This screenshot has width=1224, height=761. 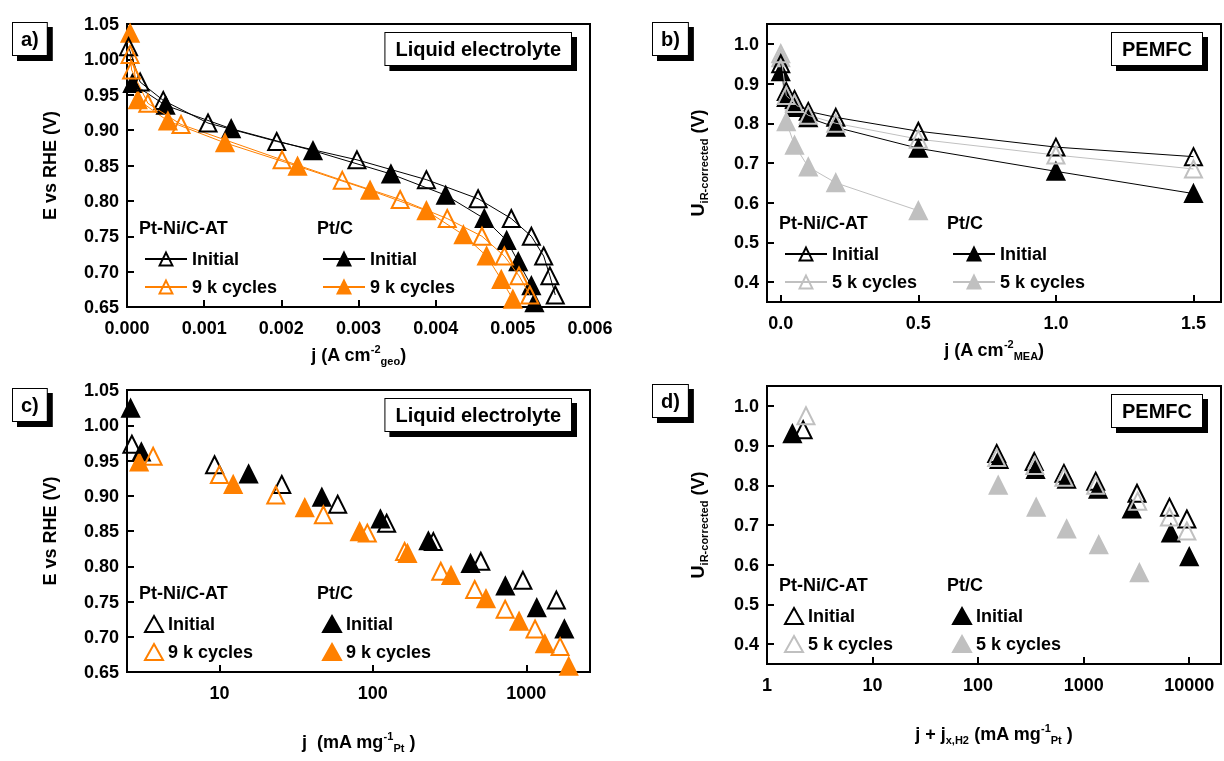 What do you see at coordinates (781, 323) in the screenshot?
I see `x-tick-label: 0.0` at bounding box center [781, 323].